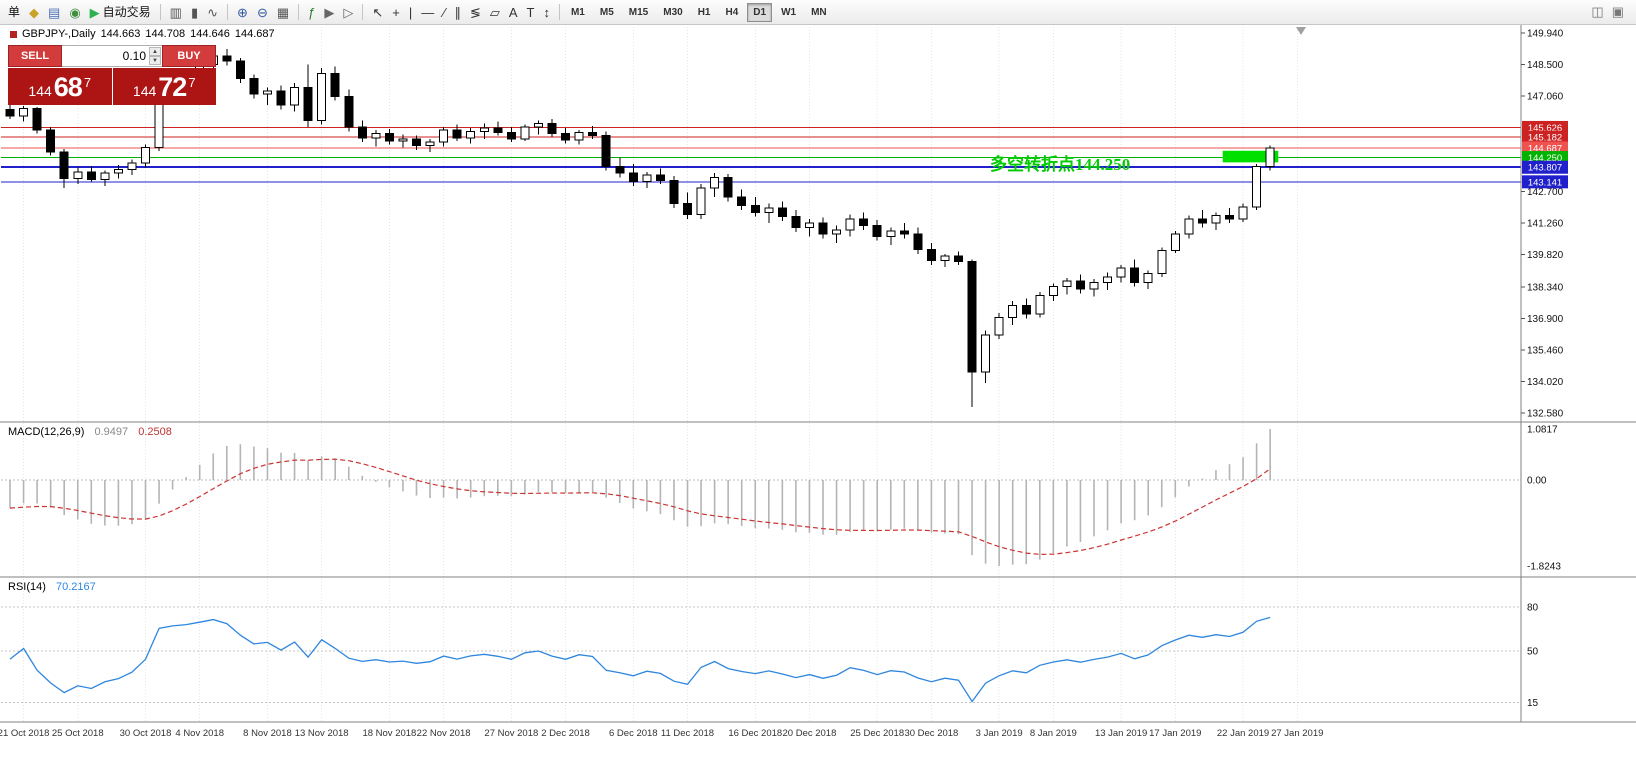 This screenshot has height=767, width=1636. I want to click on new-order-button: 单, so click(14, 12).